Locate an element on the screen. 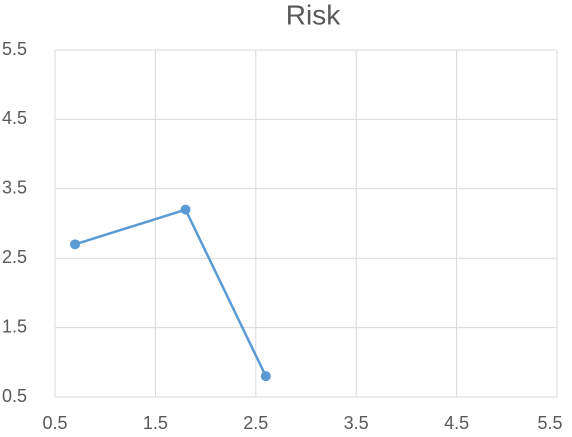 This screenshot has height=437, width=572. x-tick-label: 2.5 is located at coordinates (255, 423).